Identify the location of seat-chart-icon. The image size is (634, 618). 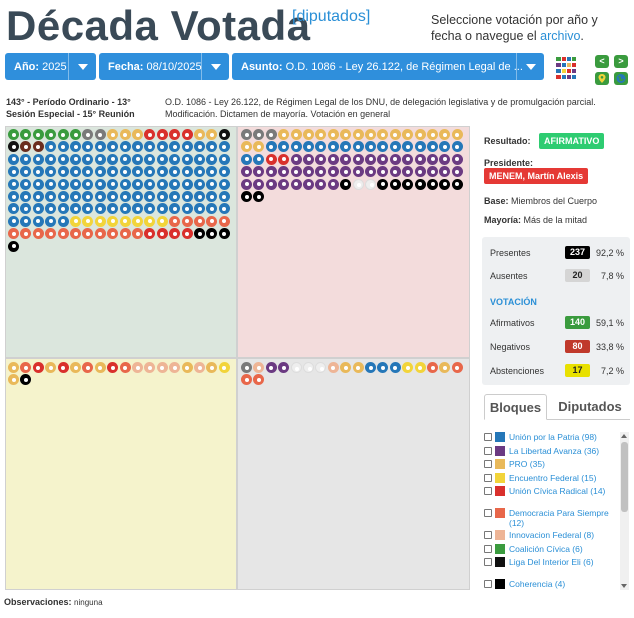
(566, 68).